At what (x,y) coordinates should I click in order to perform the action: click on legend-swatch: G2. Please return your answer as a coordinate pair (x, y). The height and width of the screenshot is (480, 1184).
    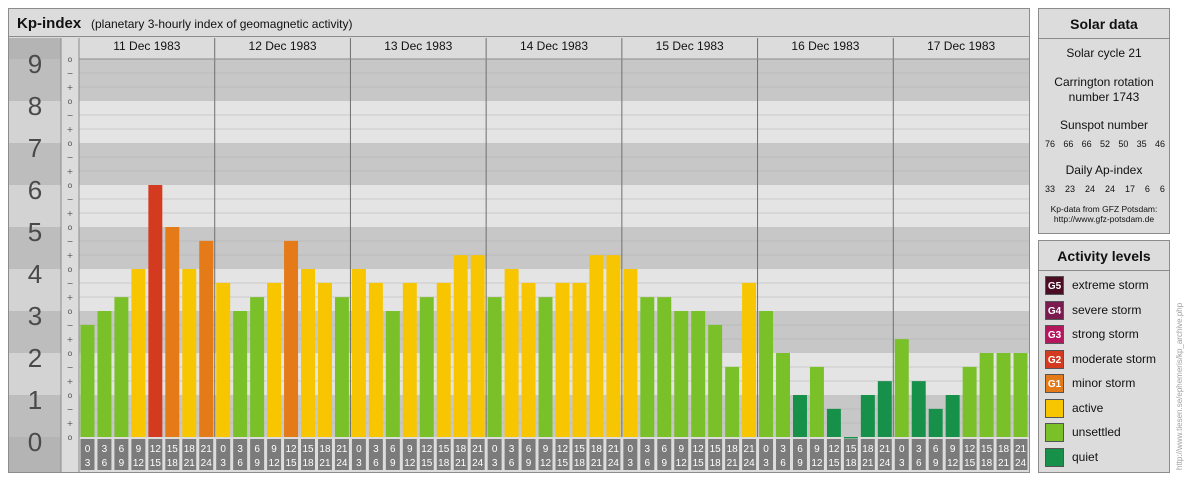
    Looking at the image, I should click on (1054, 359).